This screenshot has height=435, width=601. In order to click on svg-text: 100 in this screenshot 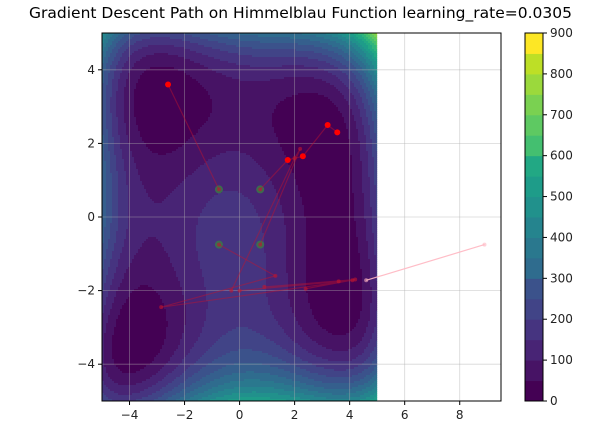, I will do `click(561, 360)`.